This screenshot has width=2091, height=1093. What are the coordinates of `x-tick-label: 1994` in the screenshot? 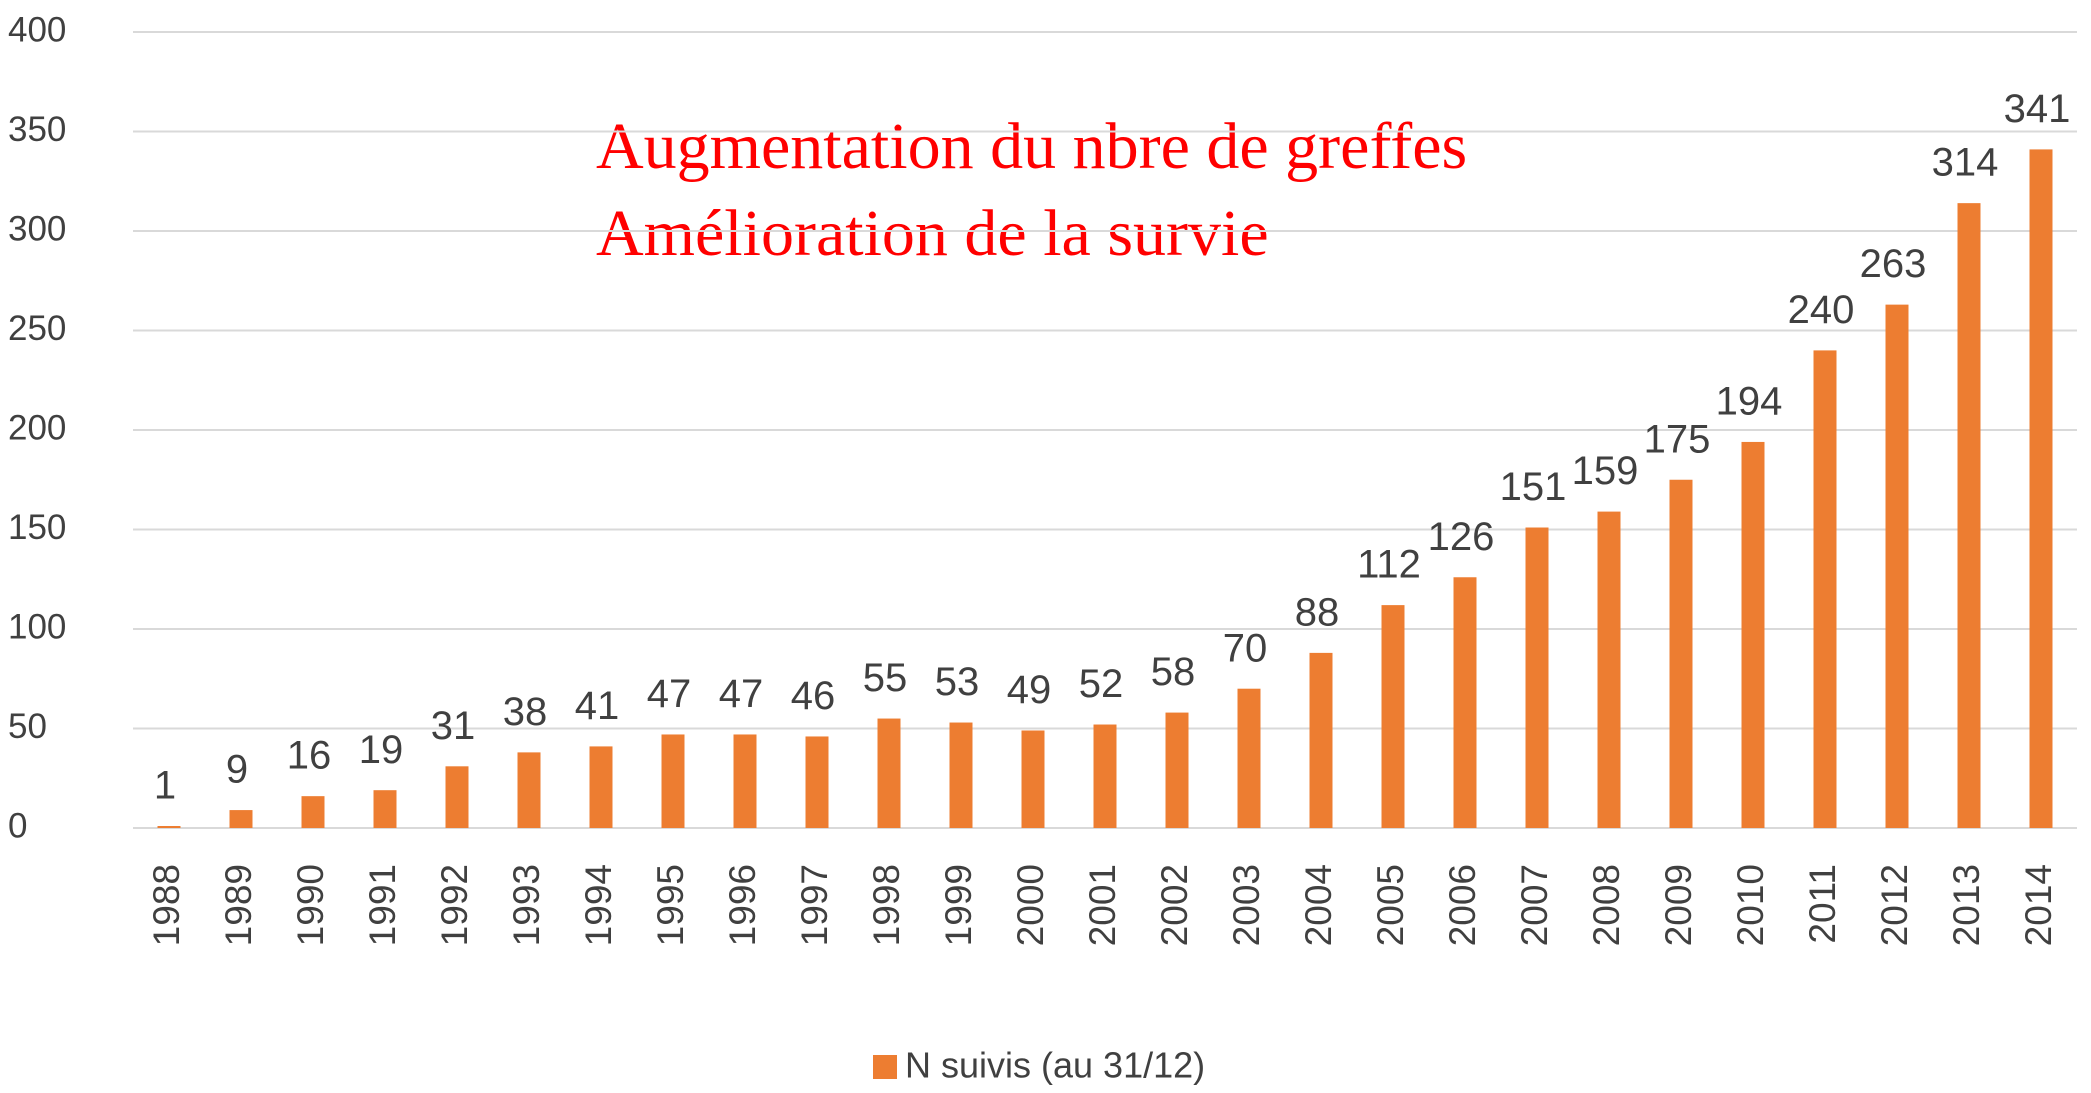 It's located at (598, 905).